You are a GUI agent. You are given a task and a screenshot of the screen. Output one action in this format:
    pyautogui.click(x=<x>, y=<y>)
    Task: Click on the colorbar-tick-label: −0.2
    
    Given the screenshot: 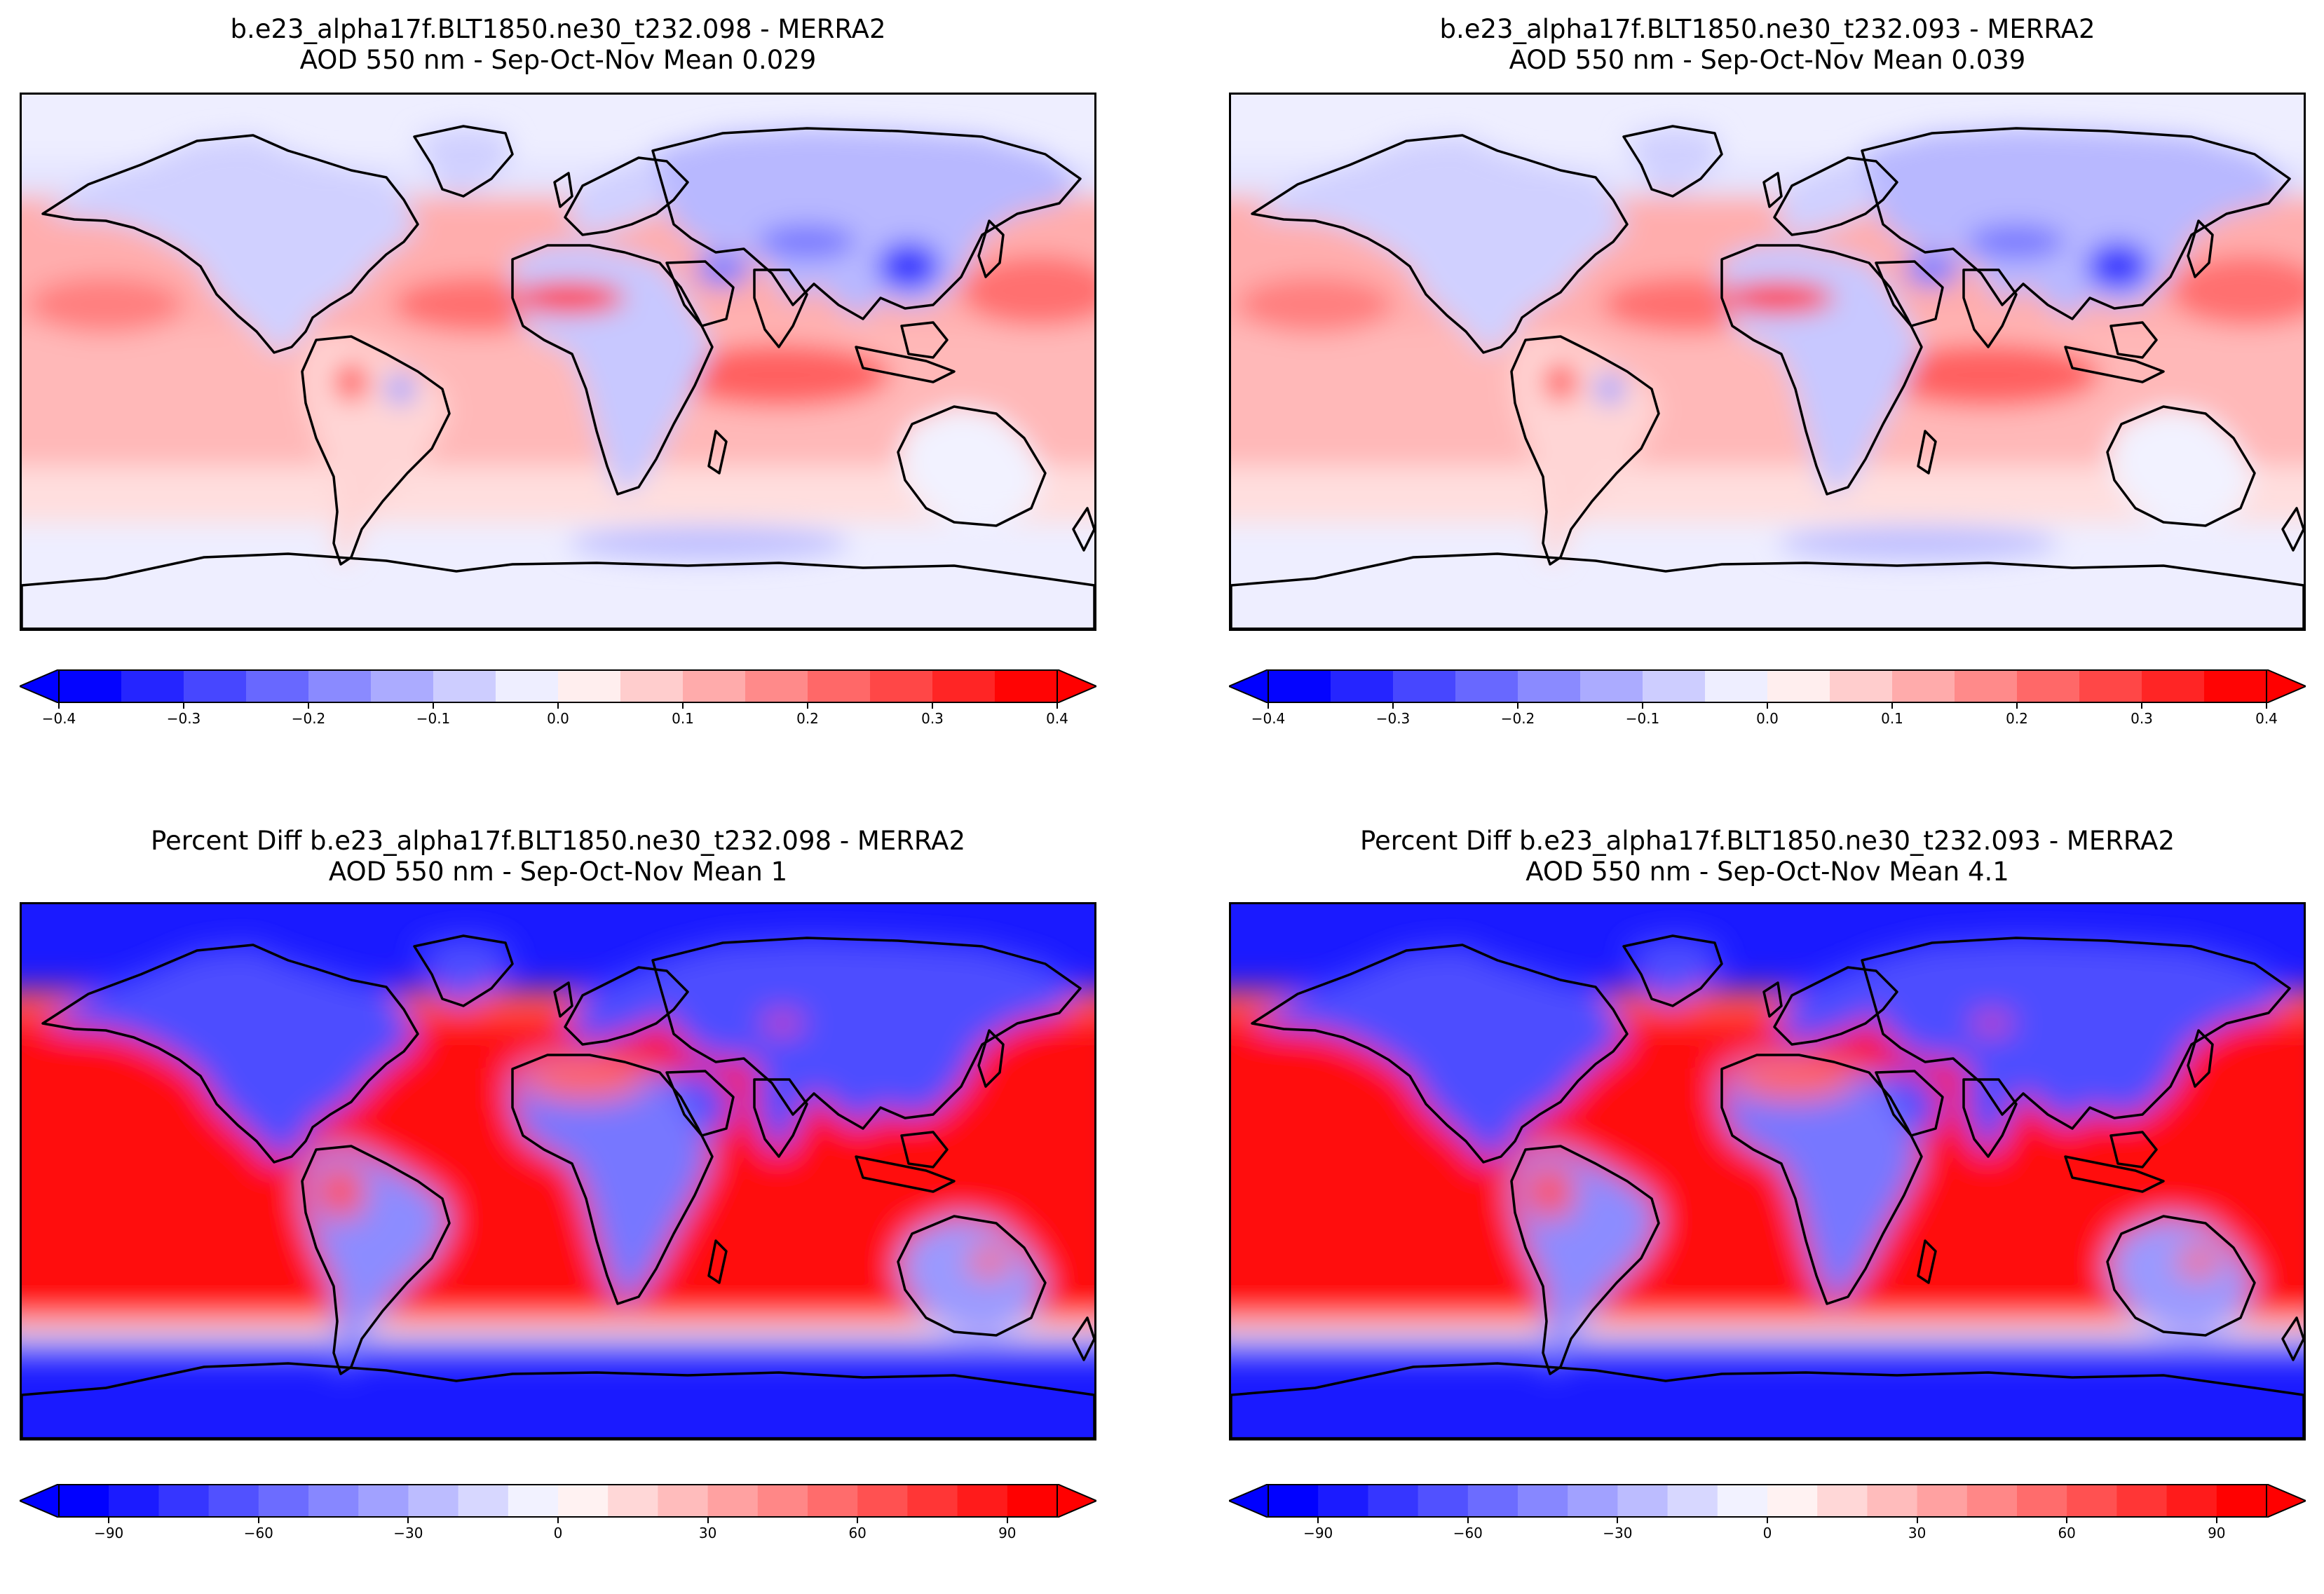 What is the action you would take?
    pyautogui.click(x=1517, y=718)
    